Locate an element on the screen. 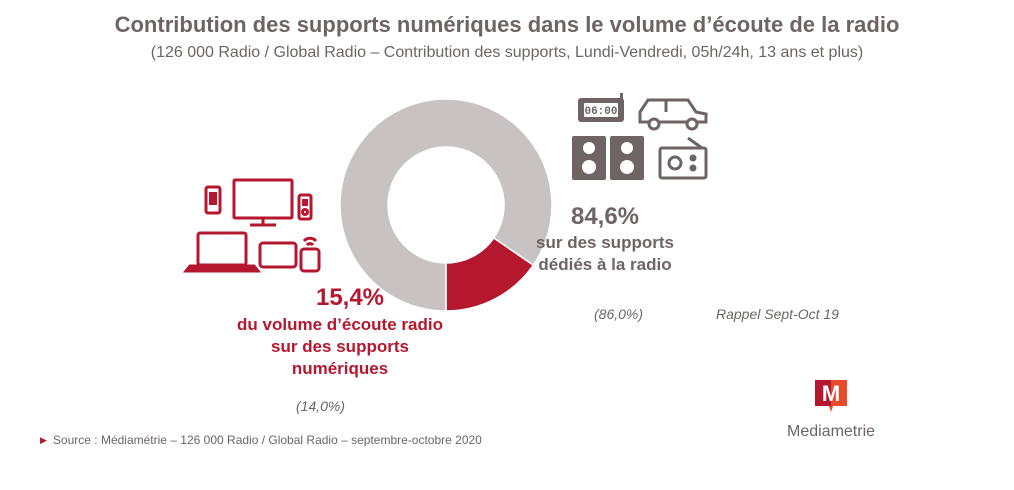 The image size is (1014, 490). laptop-icon is located at coordinates (222, 252).